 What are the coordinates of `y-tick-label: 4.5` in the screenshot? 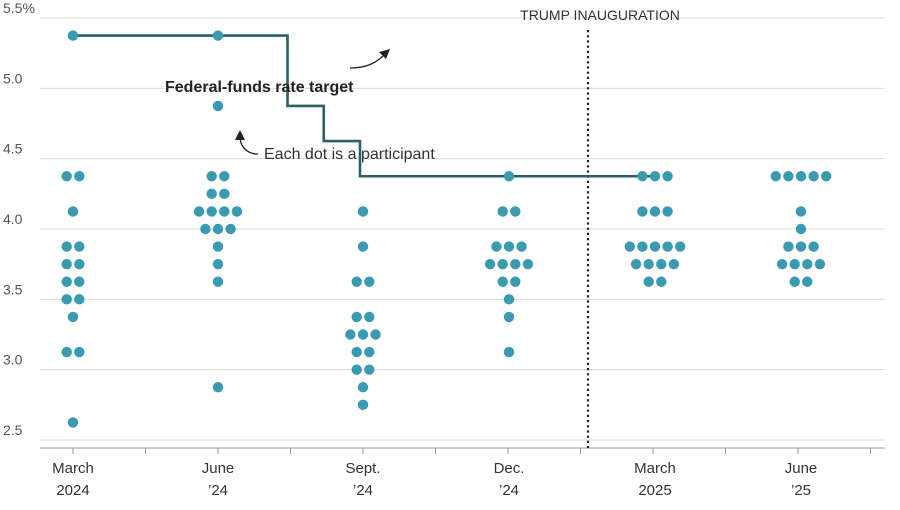 It's located at (13, 149).